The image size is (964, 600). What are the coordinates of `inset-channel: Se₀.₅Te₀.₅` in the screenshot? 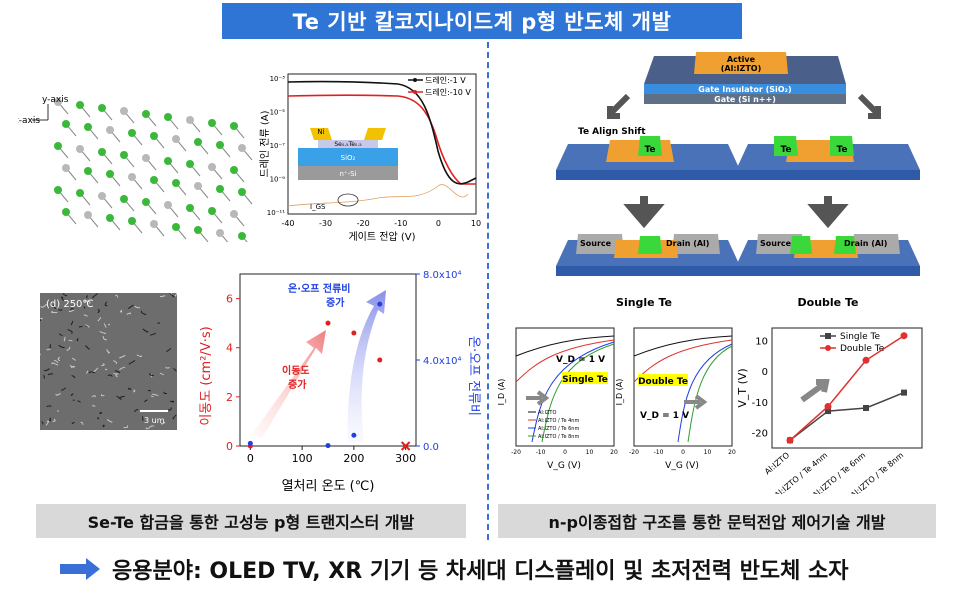 It's located at (348, 144).